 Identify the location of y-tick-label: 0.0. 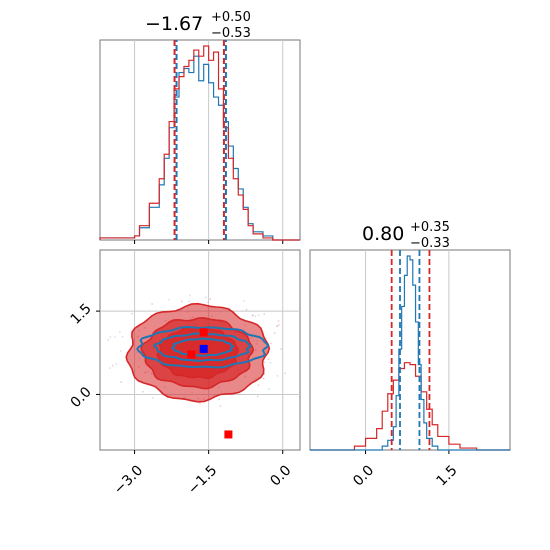
(81, 397).